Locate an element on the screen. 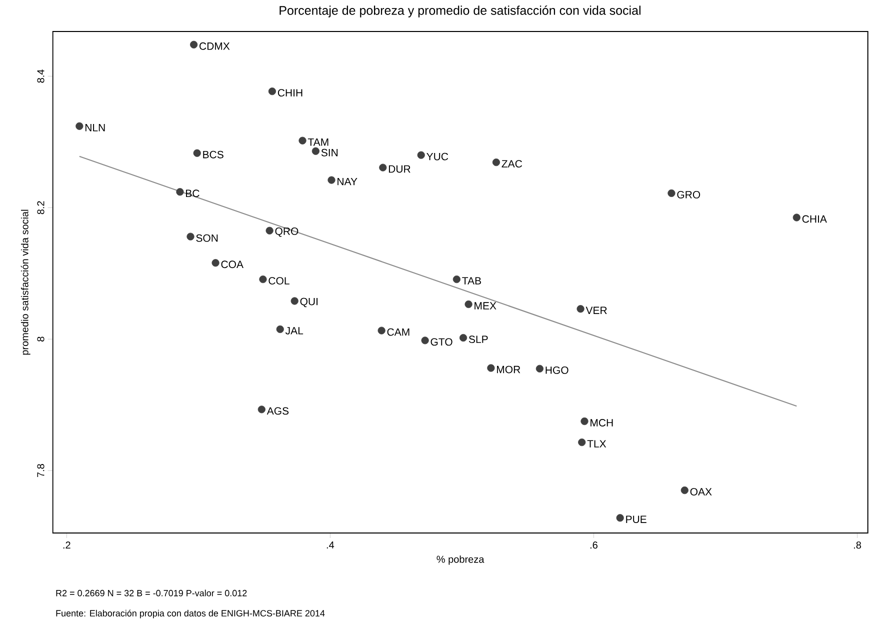  annotation: NLN is located at coordinates (95, 128).